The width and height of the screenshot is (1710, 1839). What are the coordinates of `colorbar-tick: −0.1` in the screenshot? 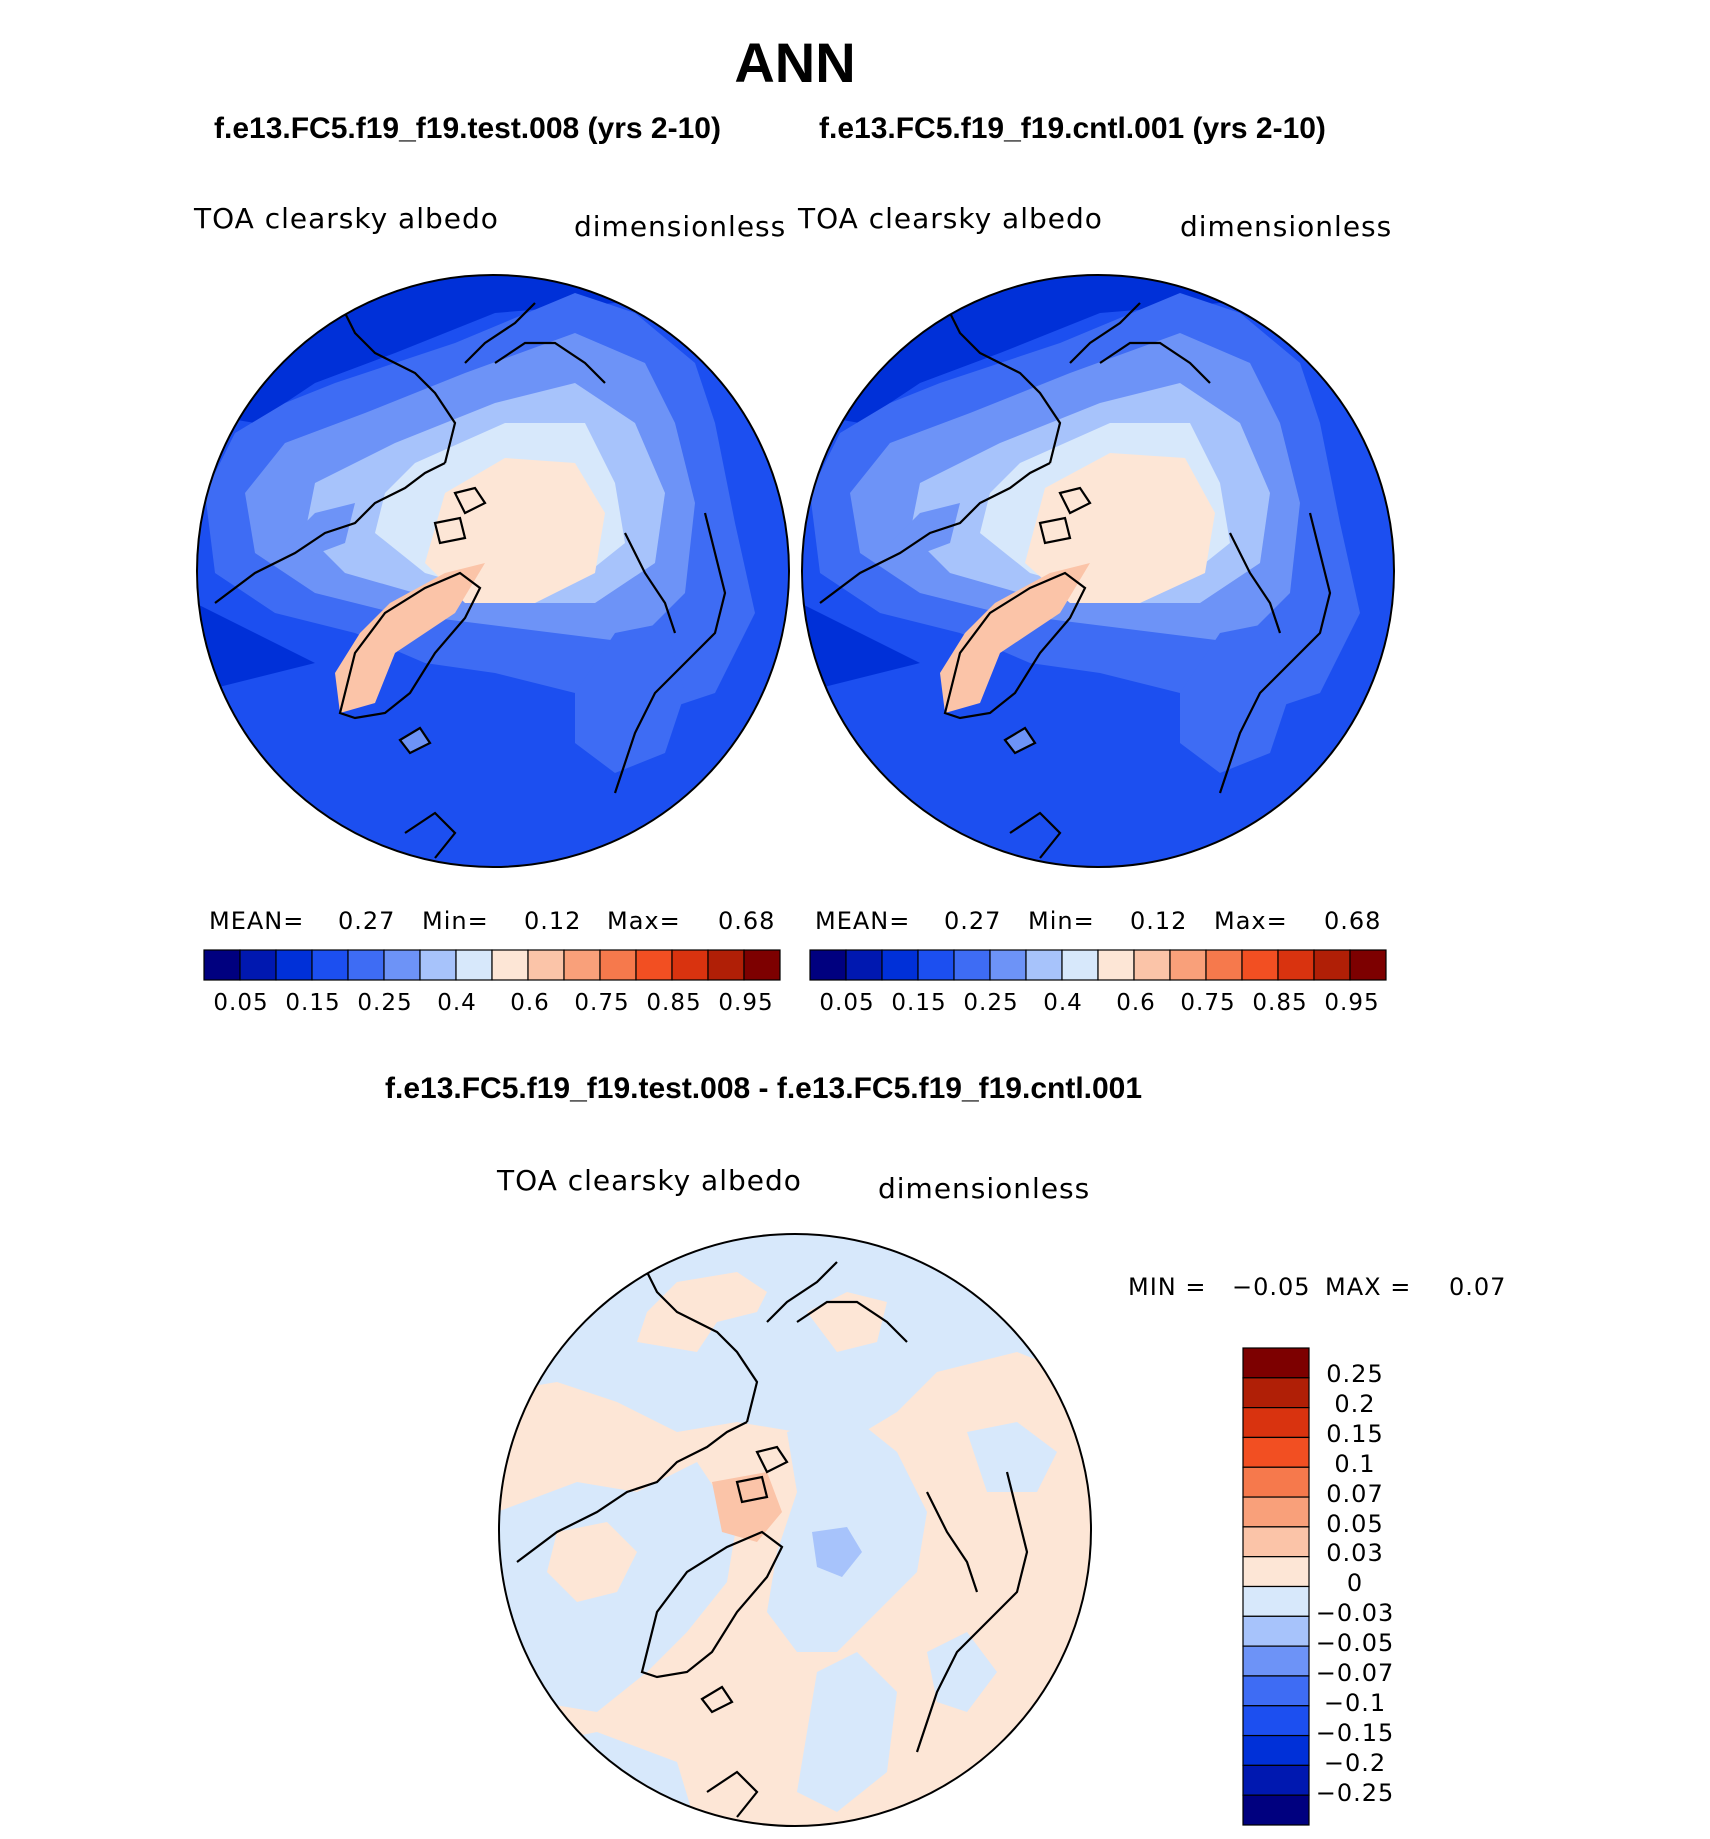 It's located at (1355, 1703).